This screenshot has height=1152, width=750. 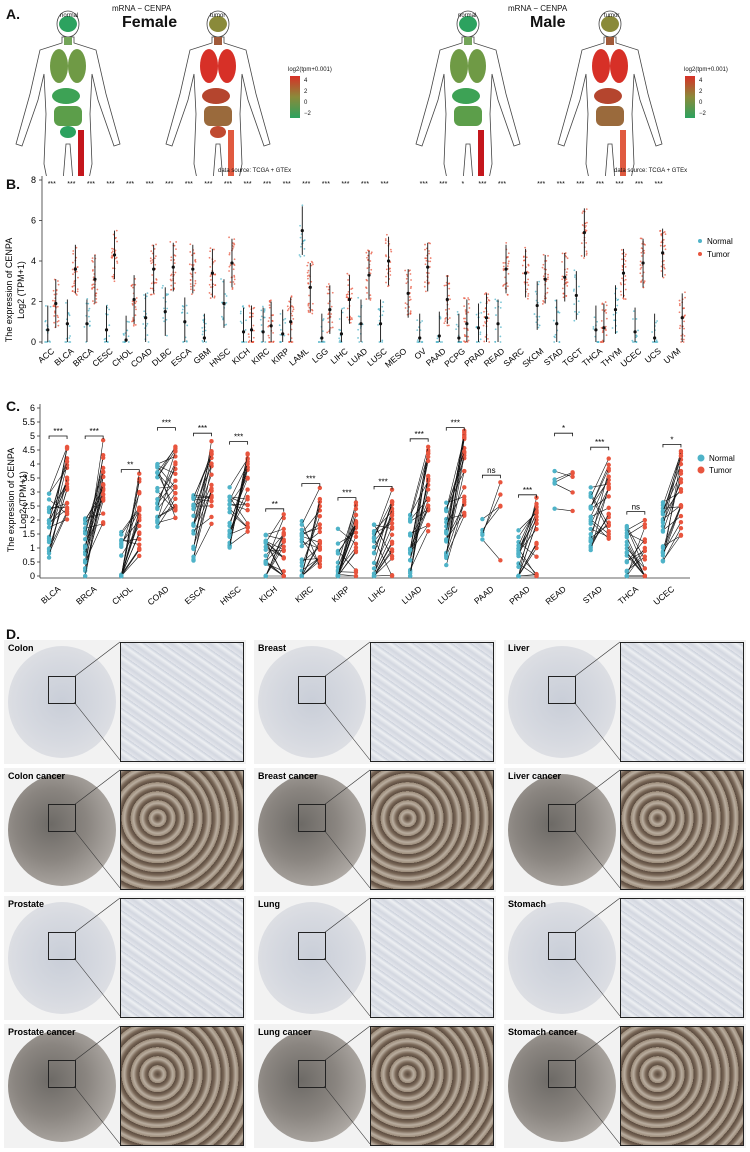 I want to click on female-normal-body, so click(x=68, y=93).